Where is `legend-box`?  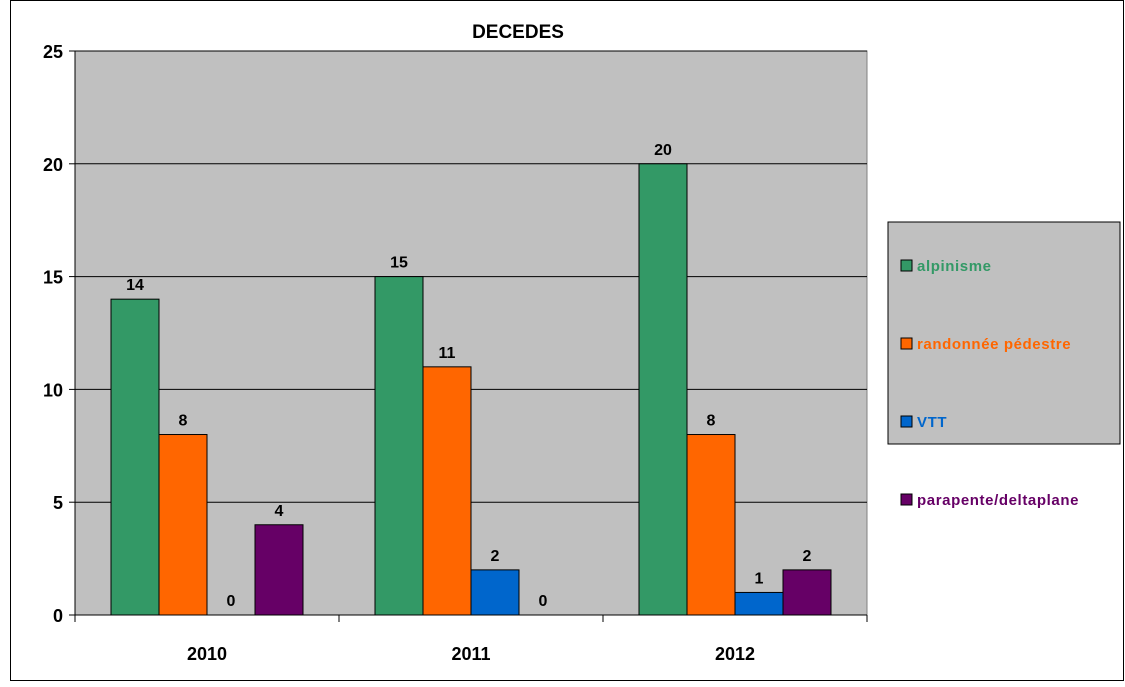 legend-box is located at coordinates (1004, 333).